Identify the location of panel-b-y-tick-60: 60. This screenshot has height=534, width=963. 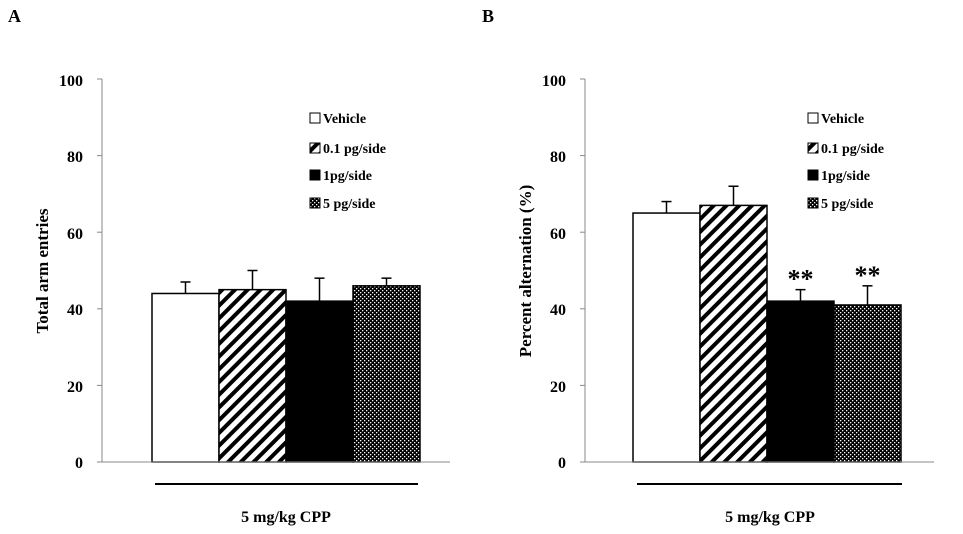
(558, 234).